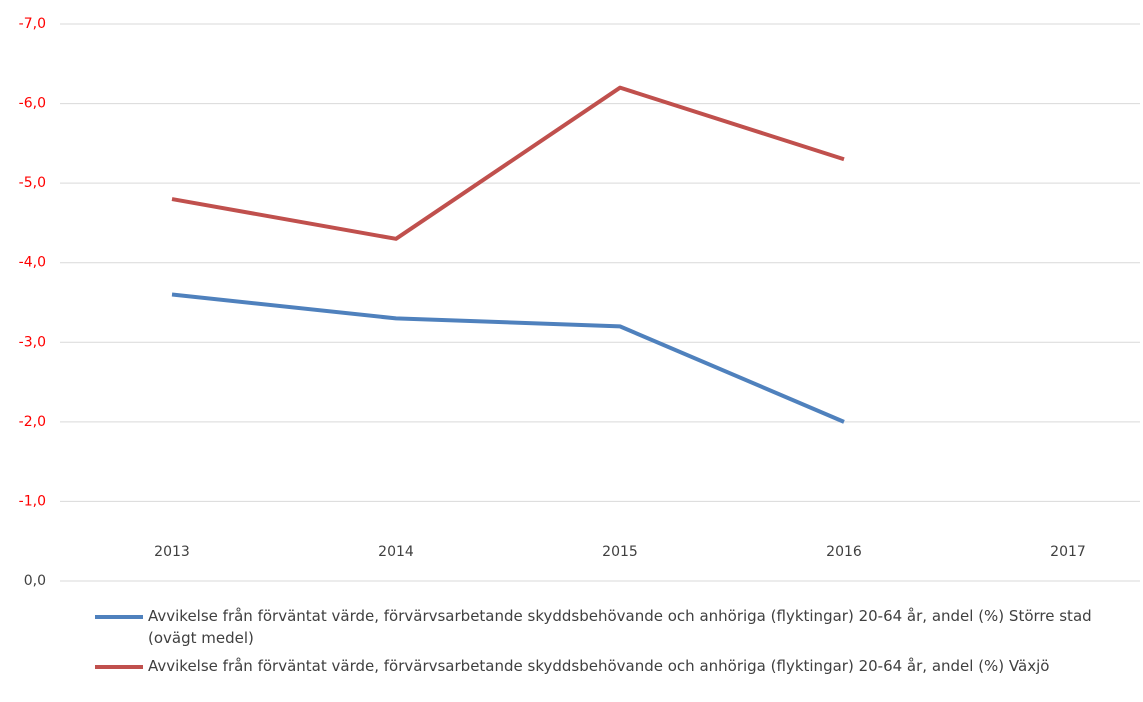 This screenshot has height=702, width=1143. I want to click on y-tick-label: -5,0, so click(32, 183).